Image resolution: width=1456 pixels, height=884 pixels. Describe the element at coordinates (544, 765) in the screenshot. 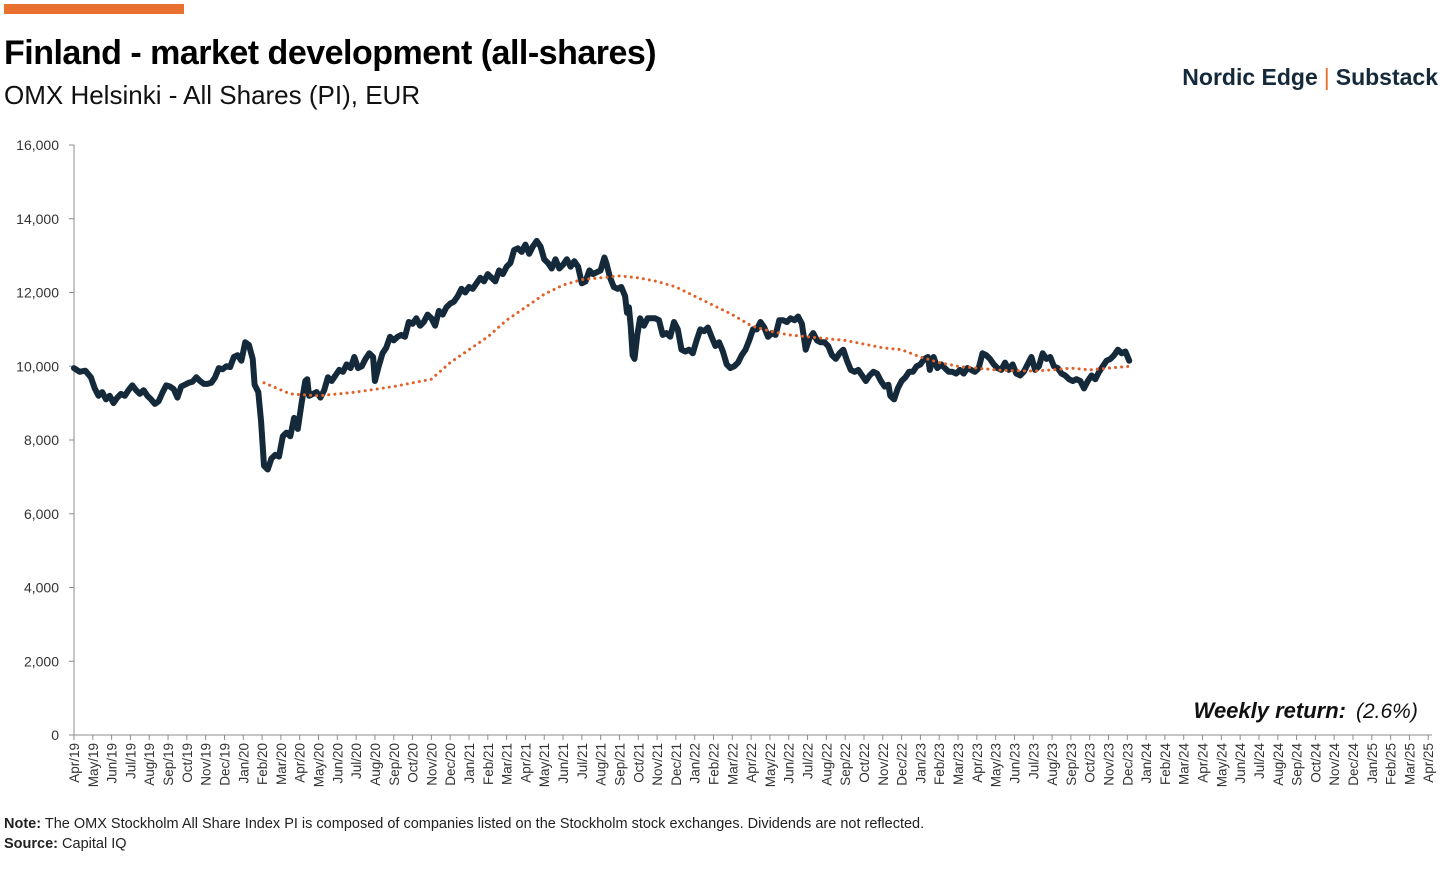

I see `x-tick-label: May/21` at that location.